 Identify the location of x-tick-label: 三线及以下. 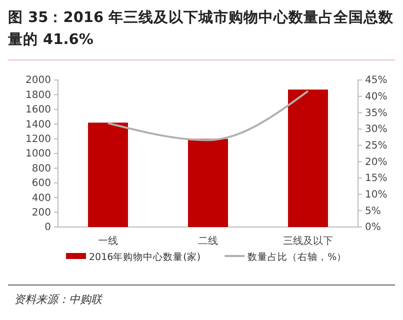
(308, 241).